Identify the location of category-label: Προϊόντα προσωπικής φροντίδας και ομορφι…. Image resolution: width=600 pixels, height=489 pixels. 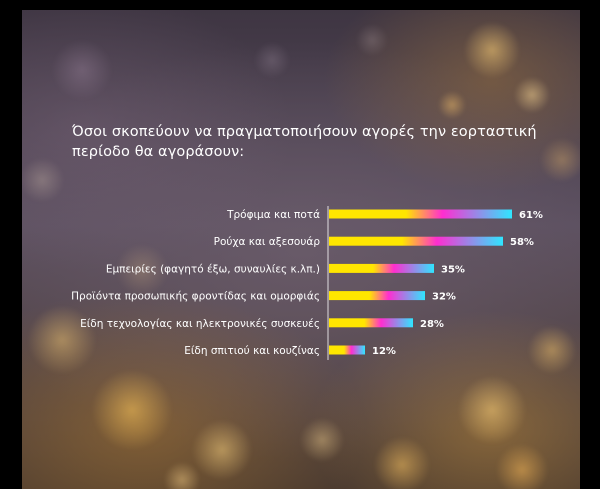
(195, 297).